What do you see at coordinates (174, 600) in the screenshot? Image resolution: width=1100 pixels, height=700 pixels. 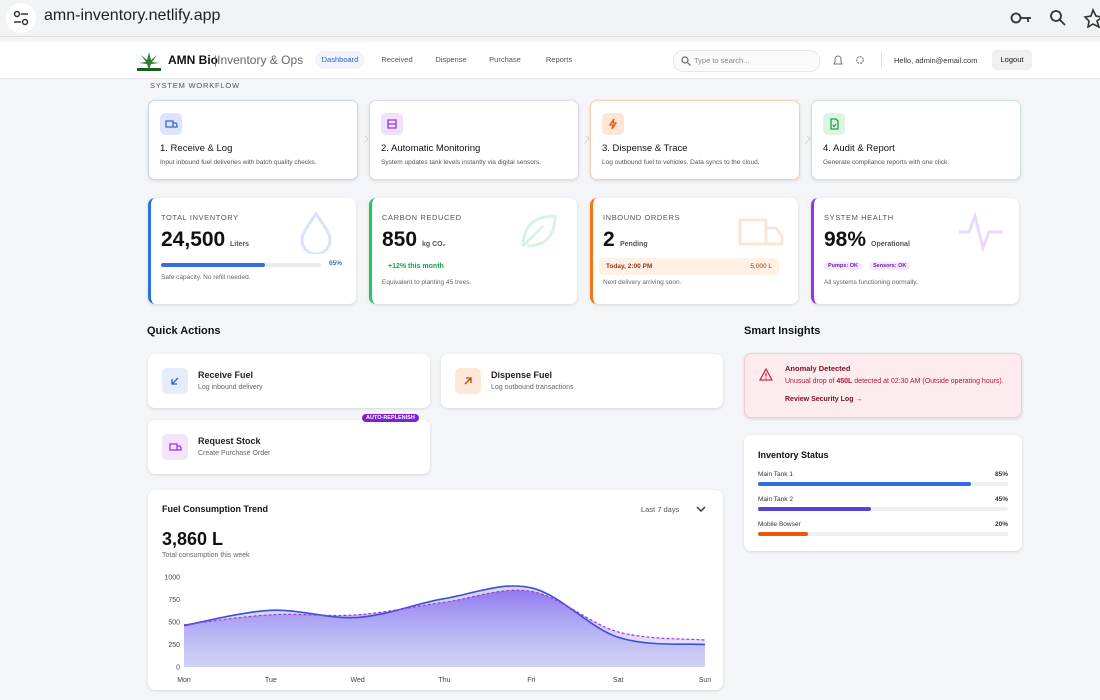 I see `y-tick-label: 750` at bounding box center [174, 600].